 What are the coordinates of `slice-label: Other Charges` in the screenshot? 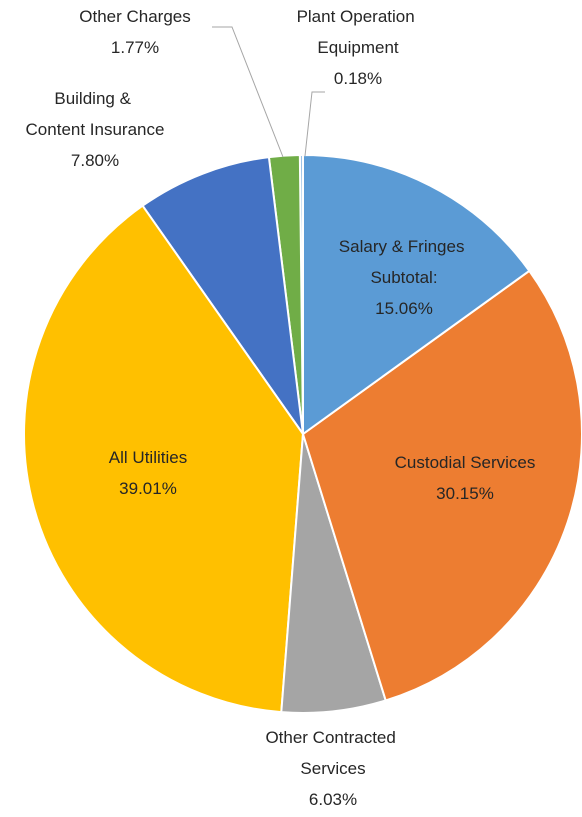 It's located at (135, 16).